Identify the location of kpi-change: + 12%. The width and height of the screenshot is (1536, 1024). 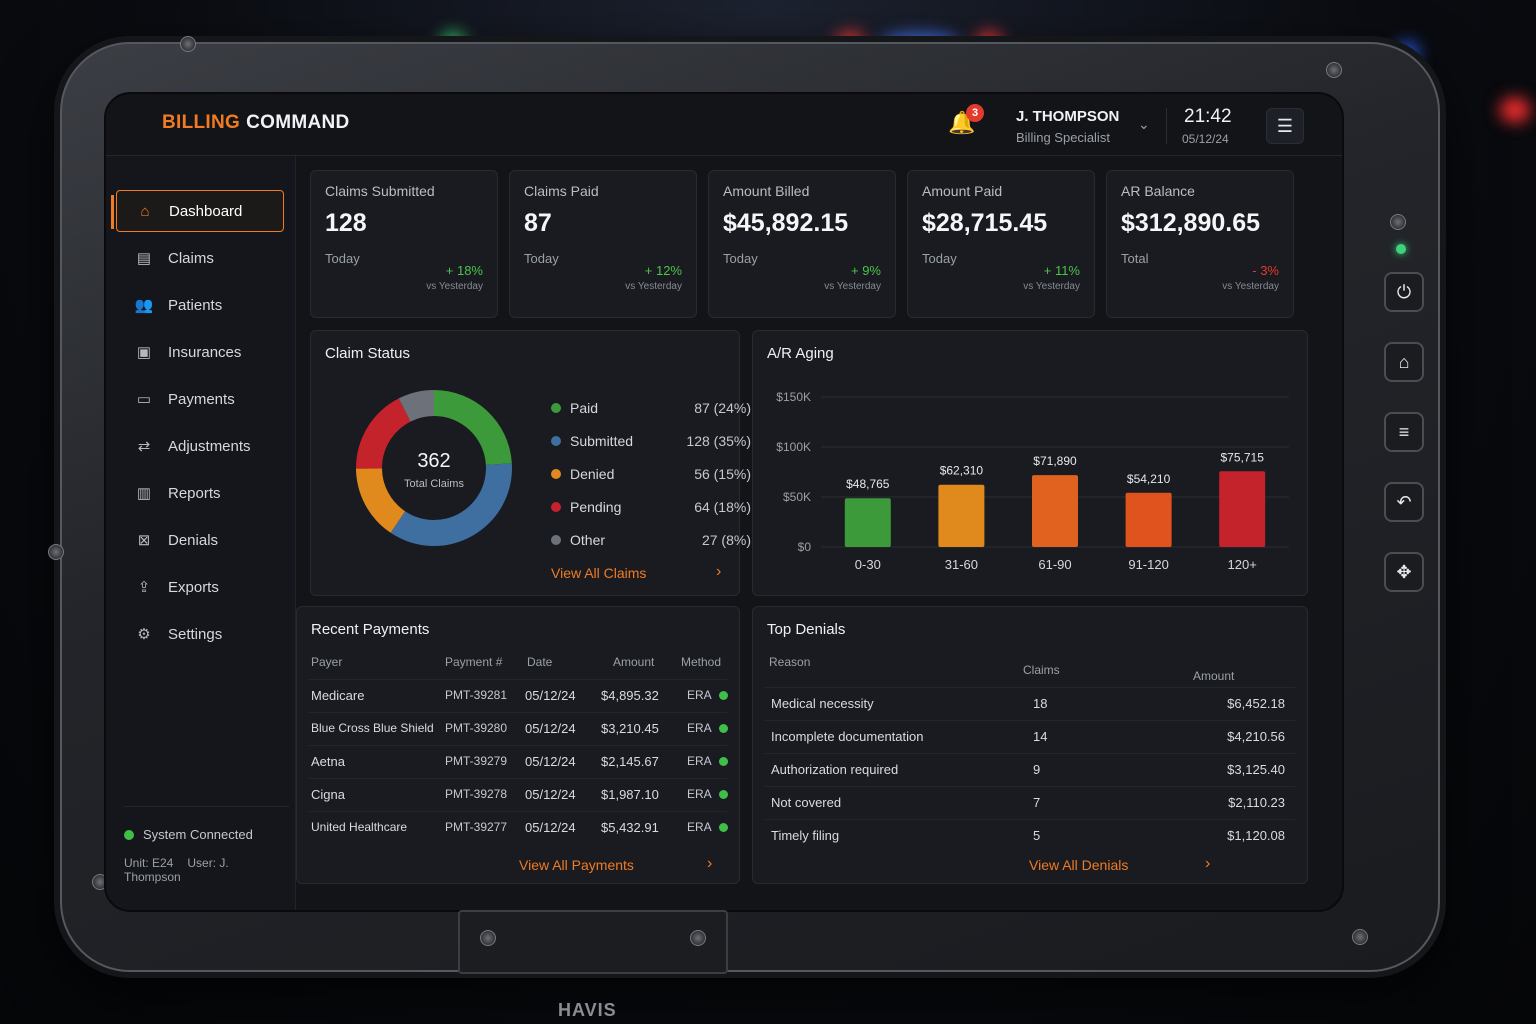
(663, 270).